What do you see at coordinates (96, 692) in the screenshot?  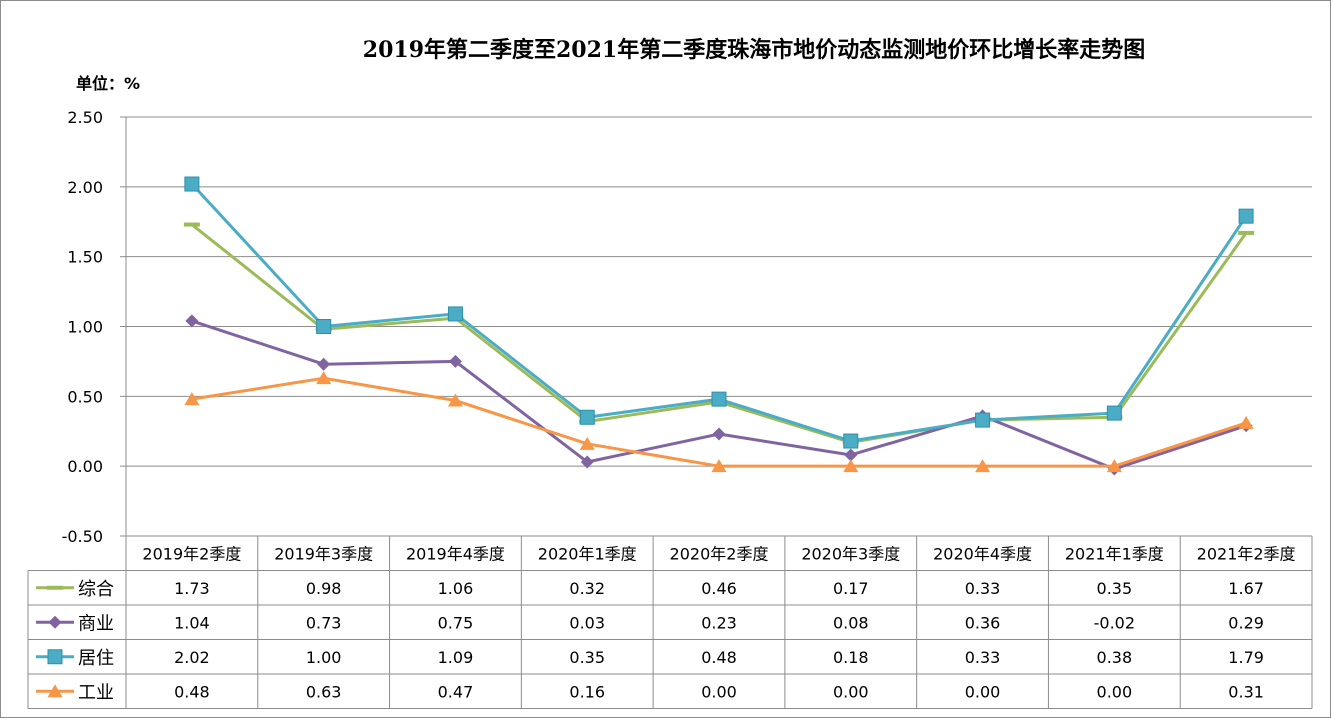 I see `legend-entry: 工业` at bounding box center [96, 692].